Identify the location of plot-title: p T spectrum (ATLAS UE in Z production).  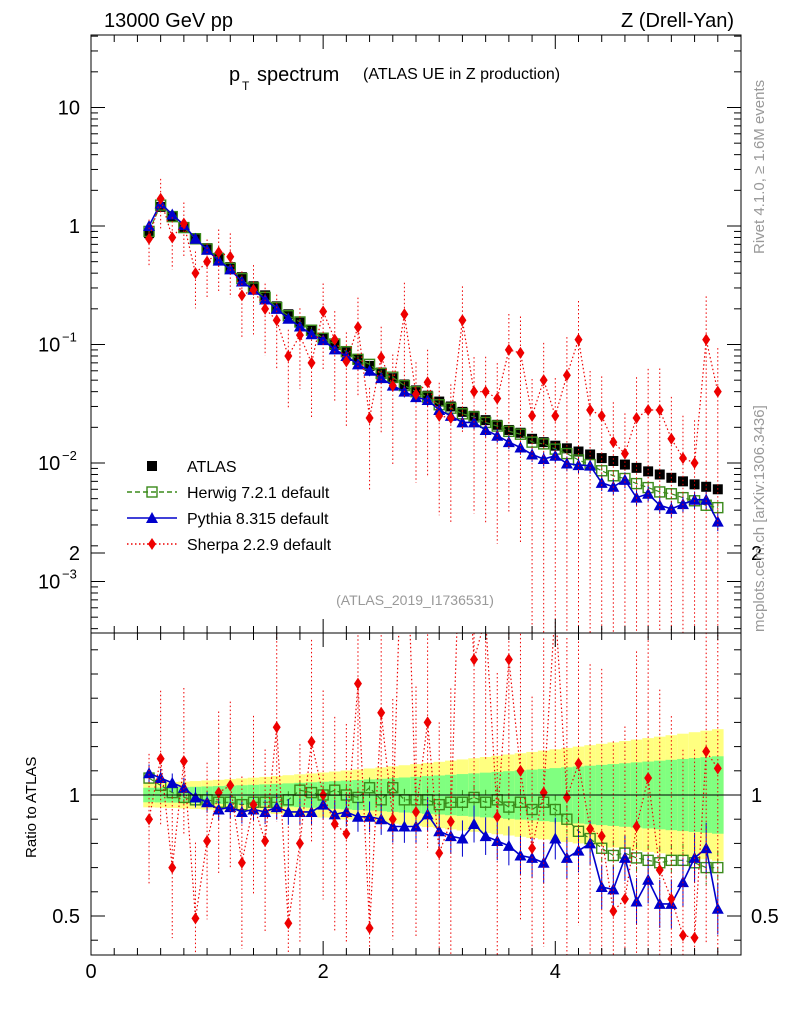
(394, 78).